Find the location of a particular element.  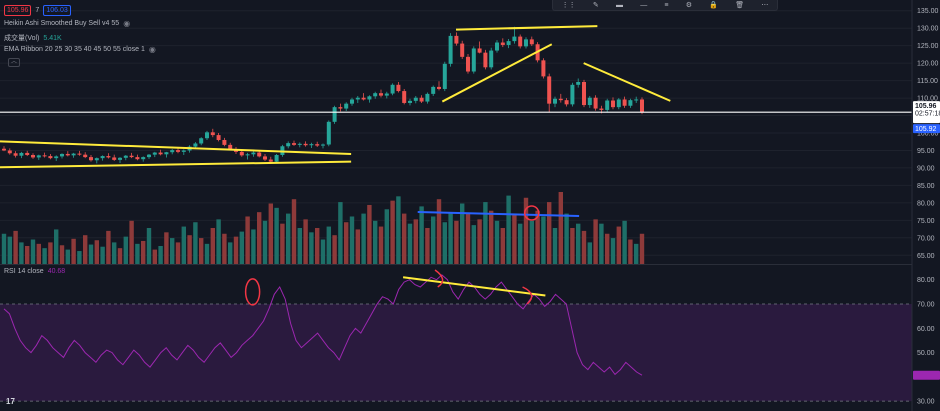

rsi-name: RSI 14 close is located at coordinates (24, 271).